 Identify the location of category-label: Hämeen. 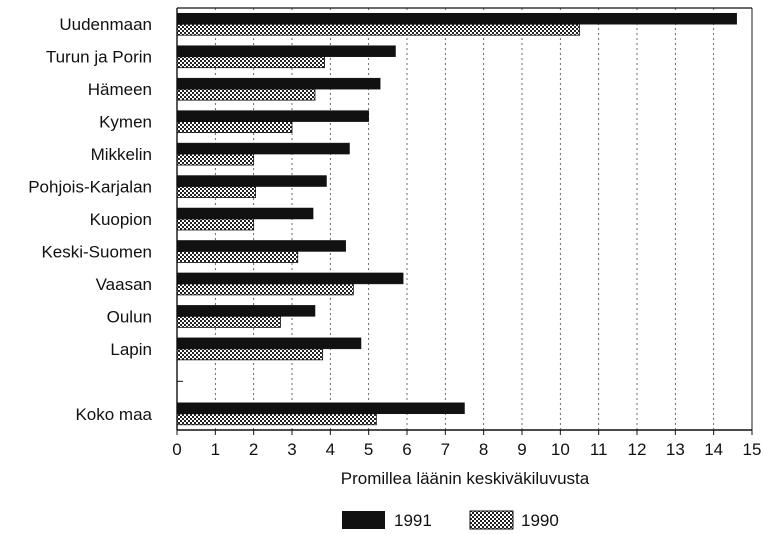
(120, 89).